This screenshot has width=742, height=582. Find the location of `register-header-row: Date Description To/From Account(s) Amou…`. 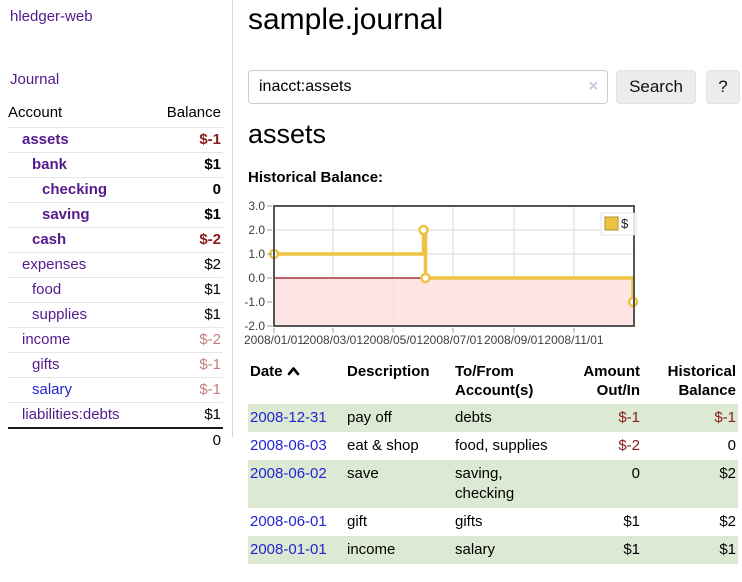

register-header-row: Date Description To/From Account(s) Amou… is located at coordinates (493, 383).